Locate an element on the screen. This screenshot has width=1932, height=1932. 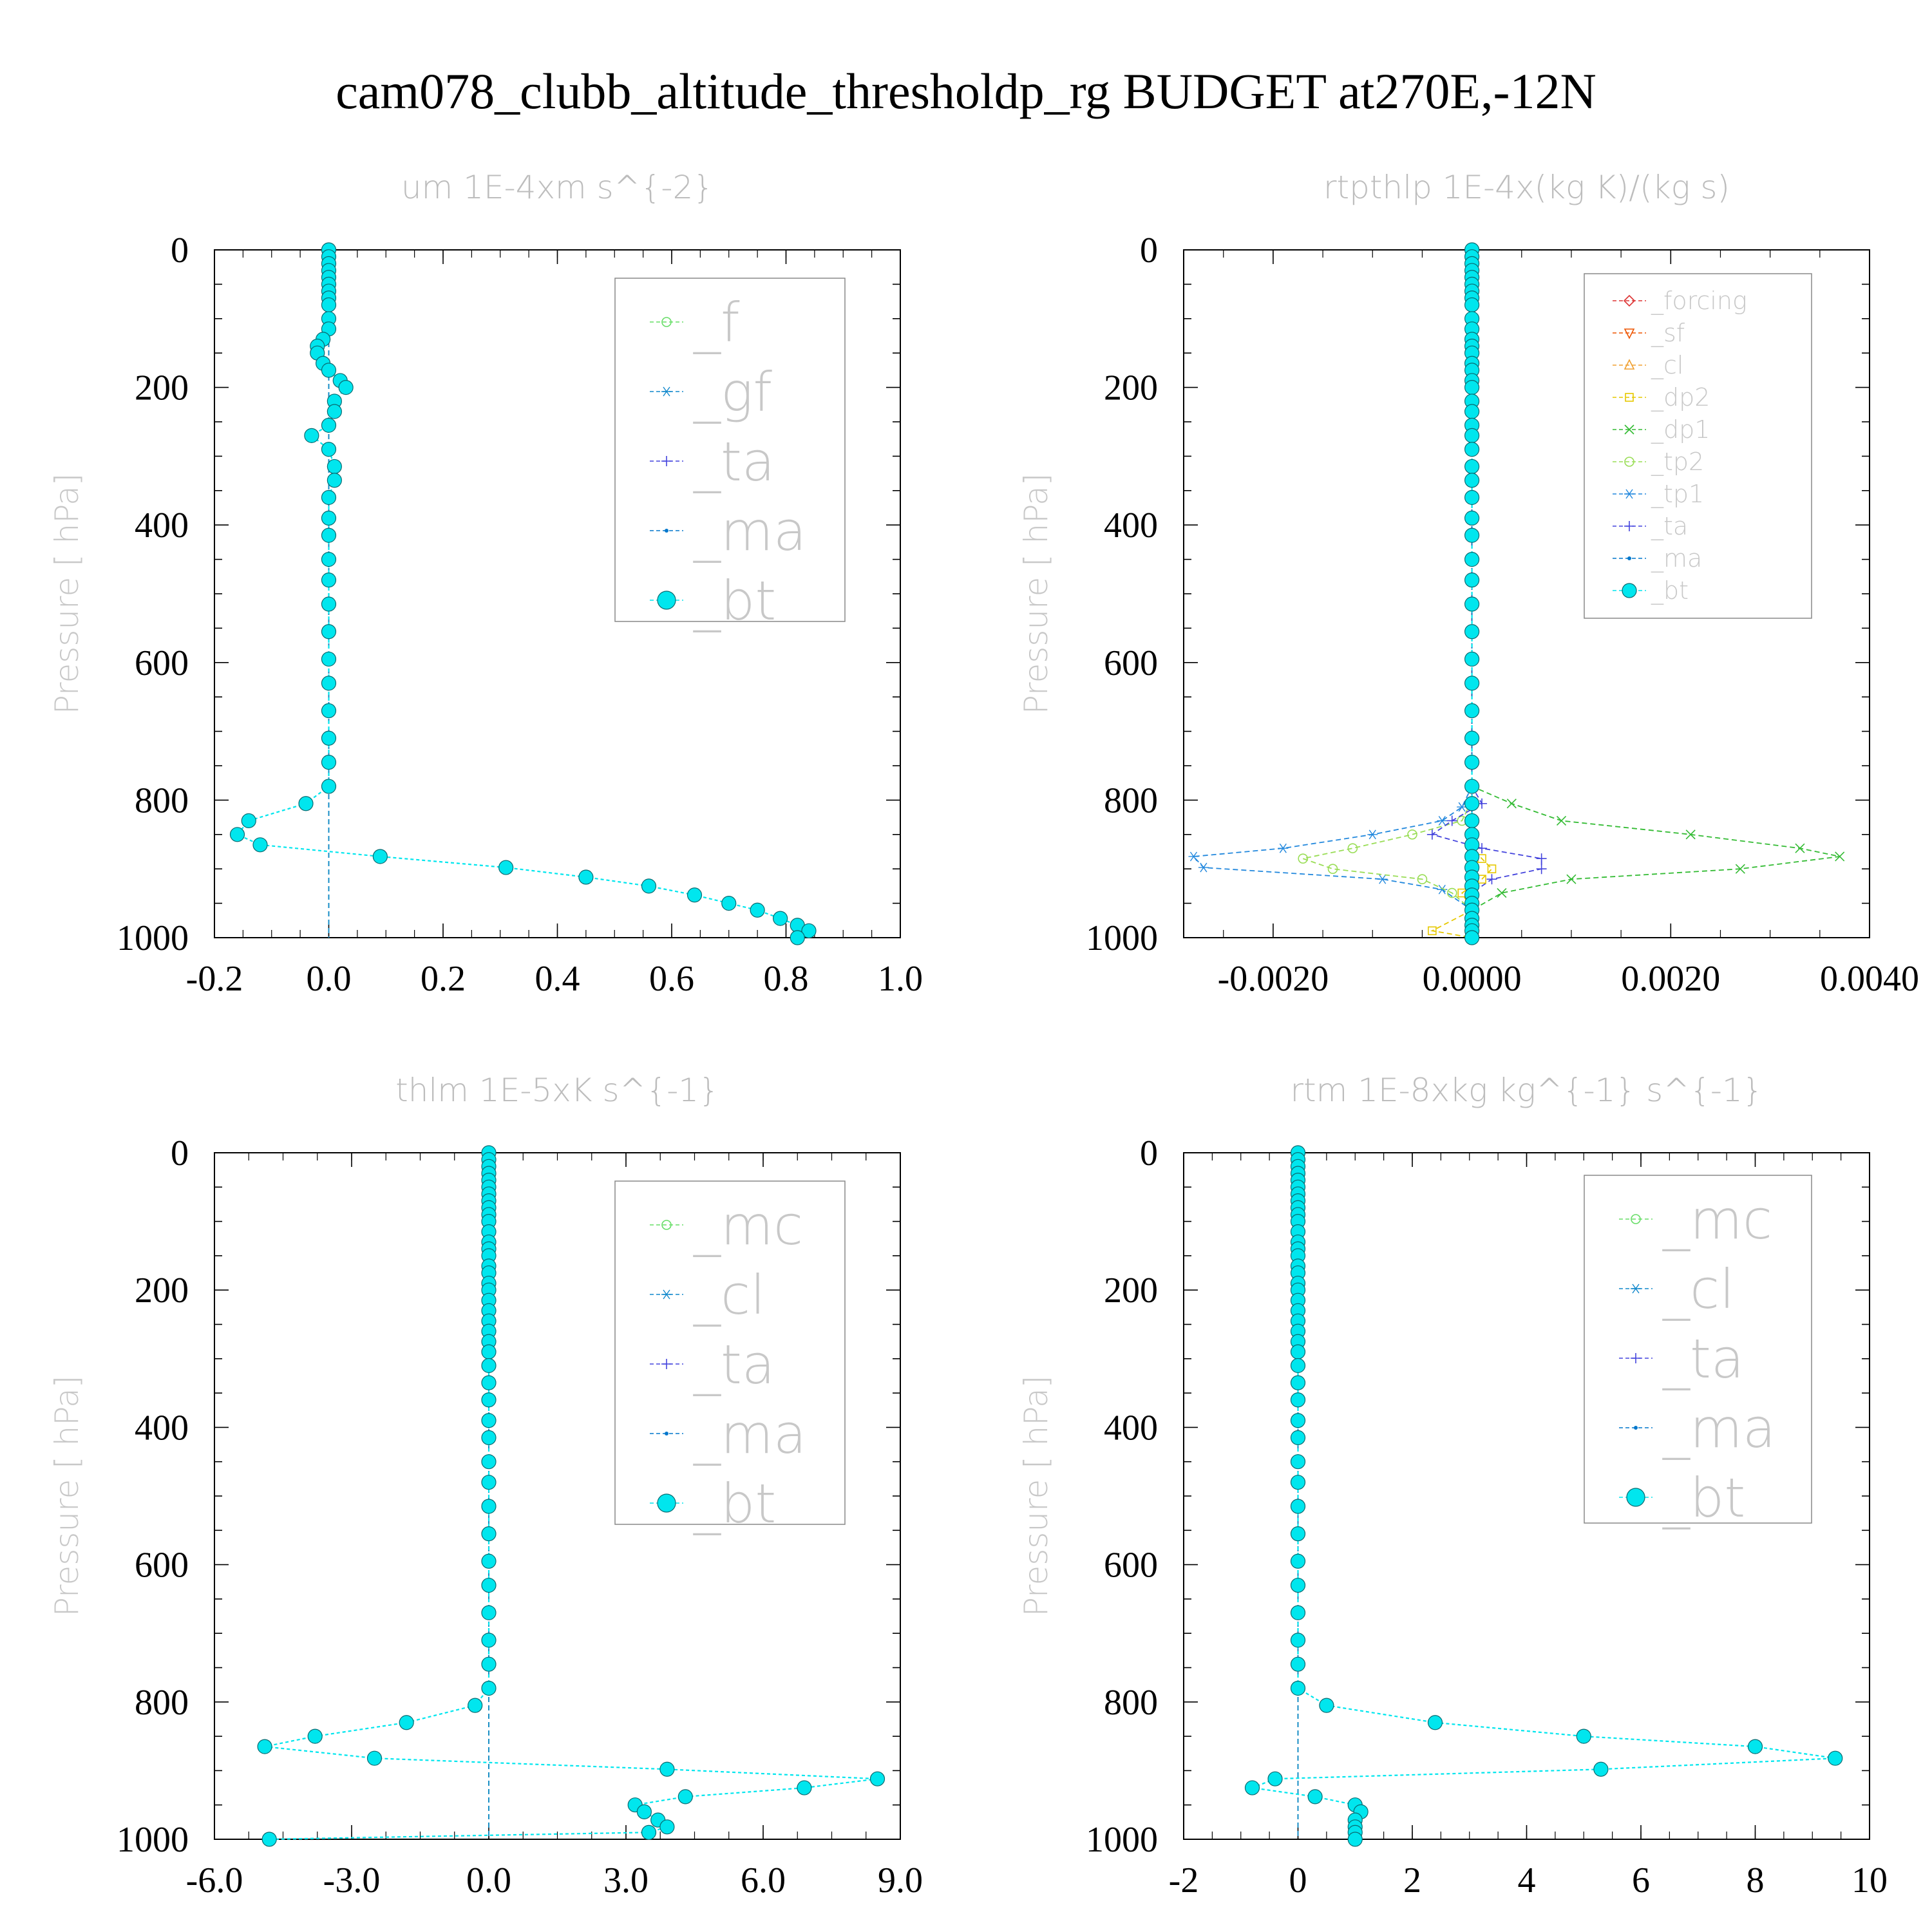
x-tick-label: 0.6 is located at coordinates (671, 979).